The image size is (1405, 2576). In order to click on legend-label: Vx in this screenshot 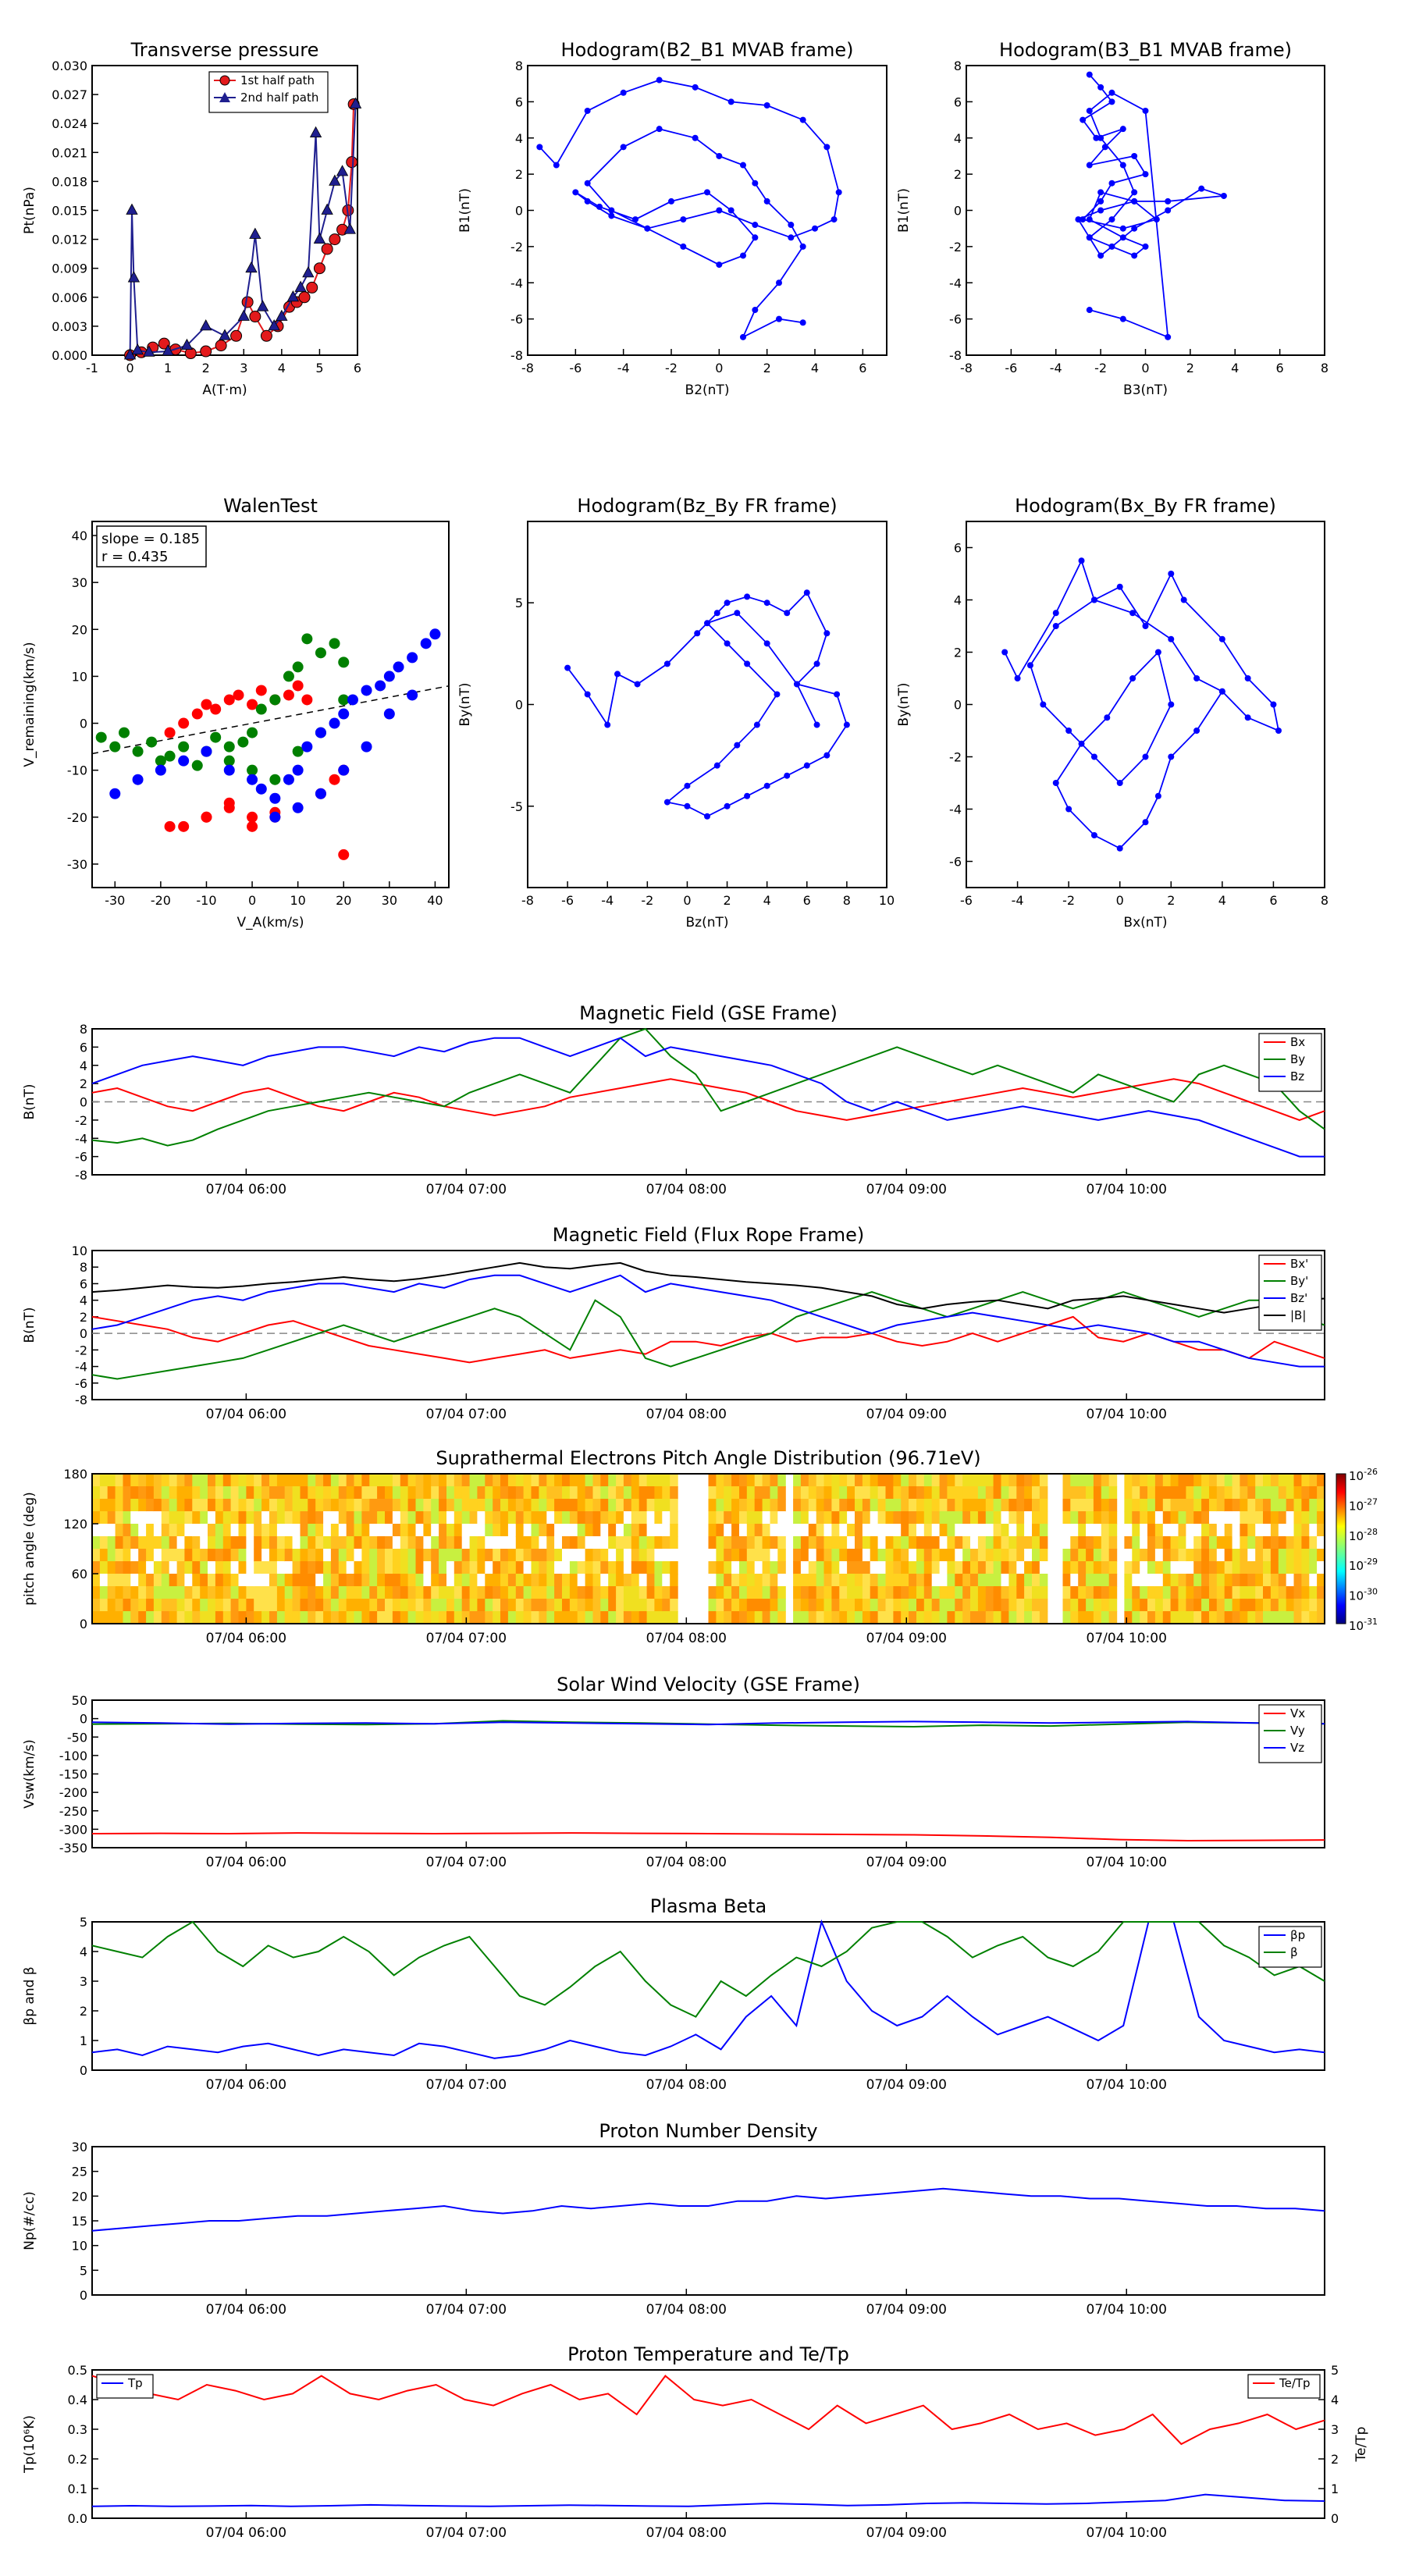, I will do `click(1297, 1713)`.